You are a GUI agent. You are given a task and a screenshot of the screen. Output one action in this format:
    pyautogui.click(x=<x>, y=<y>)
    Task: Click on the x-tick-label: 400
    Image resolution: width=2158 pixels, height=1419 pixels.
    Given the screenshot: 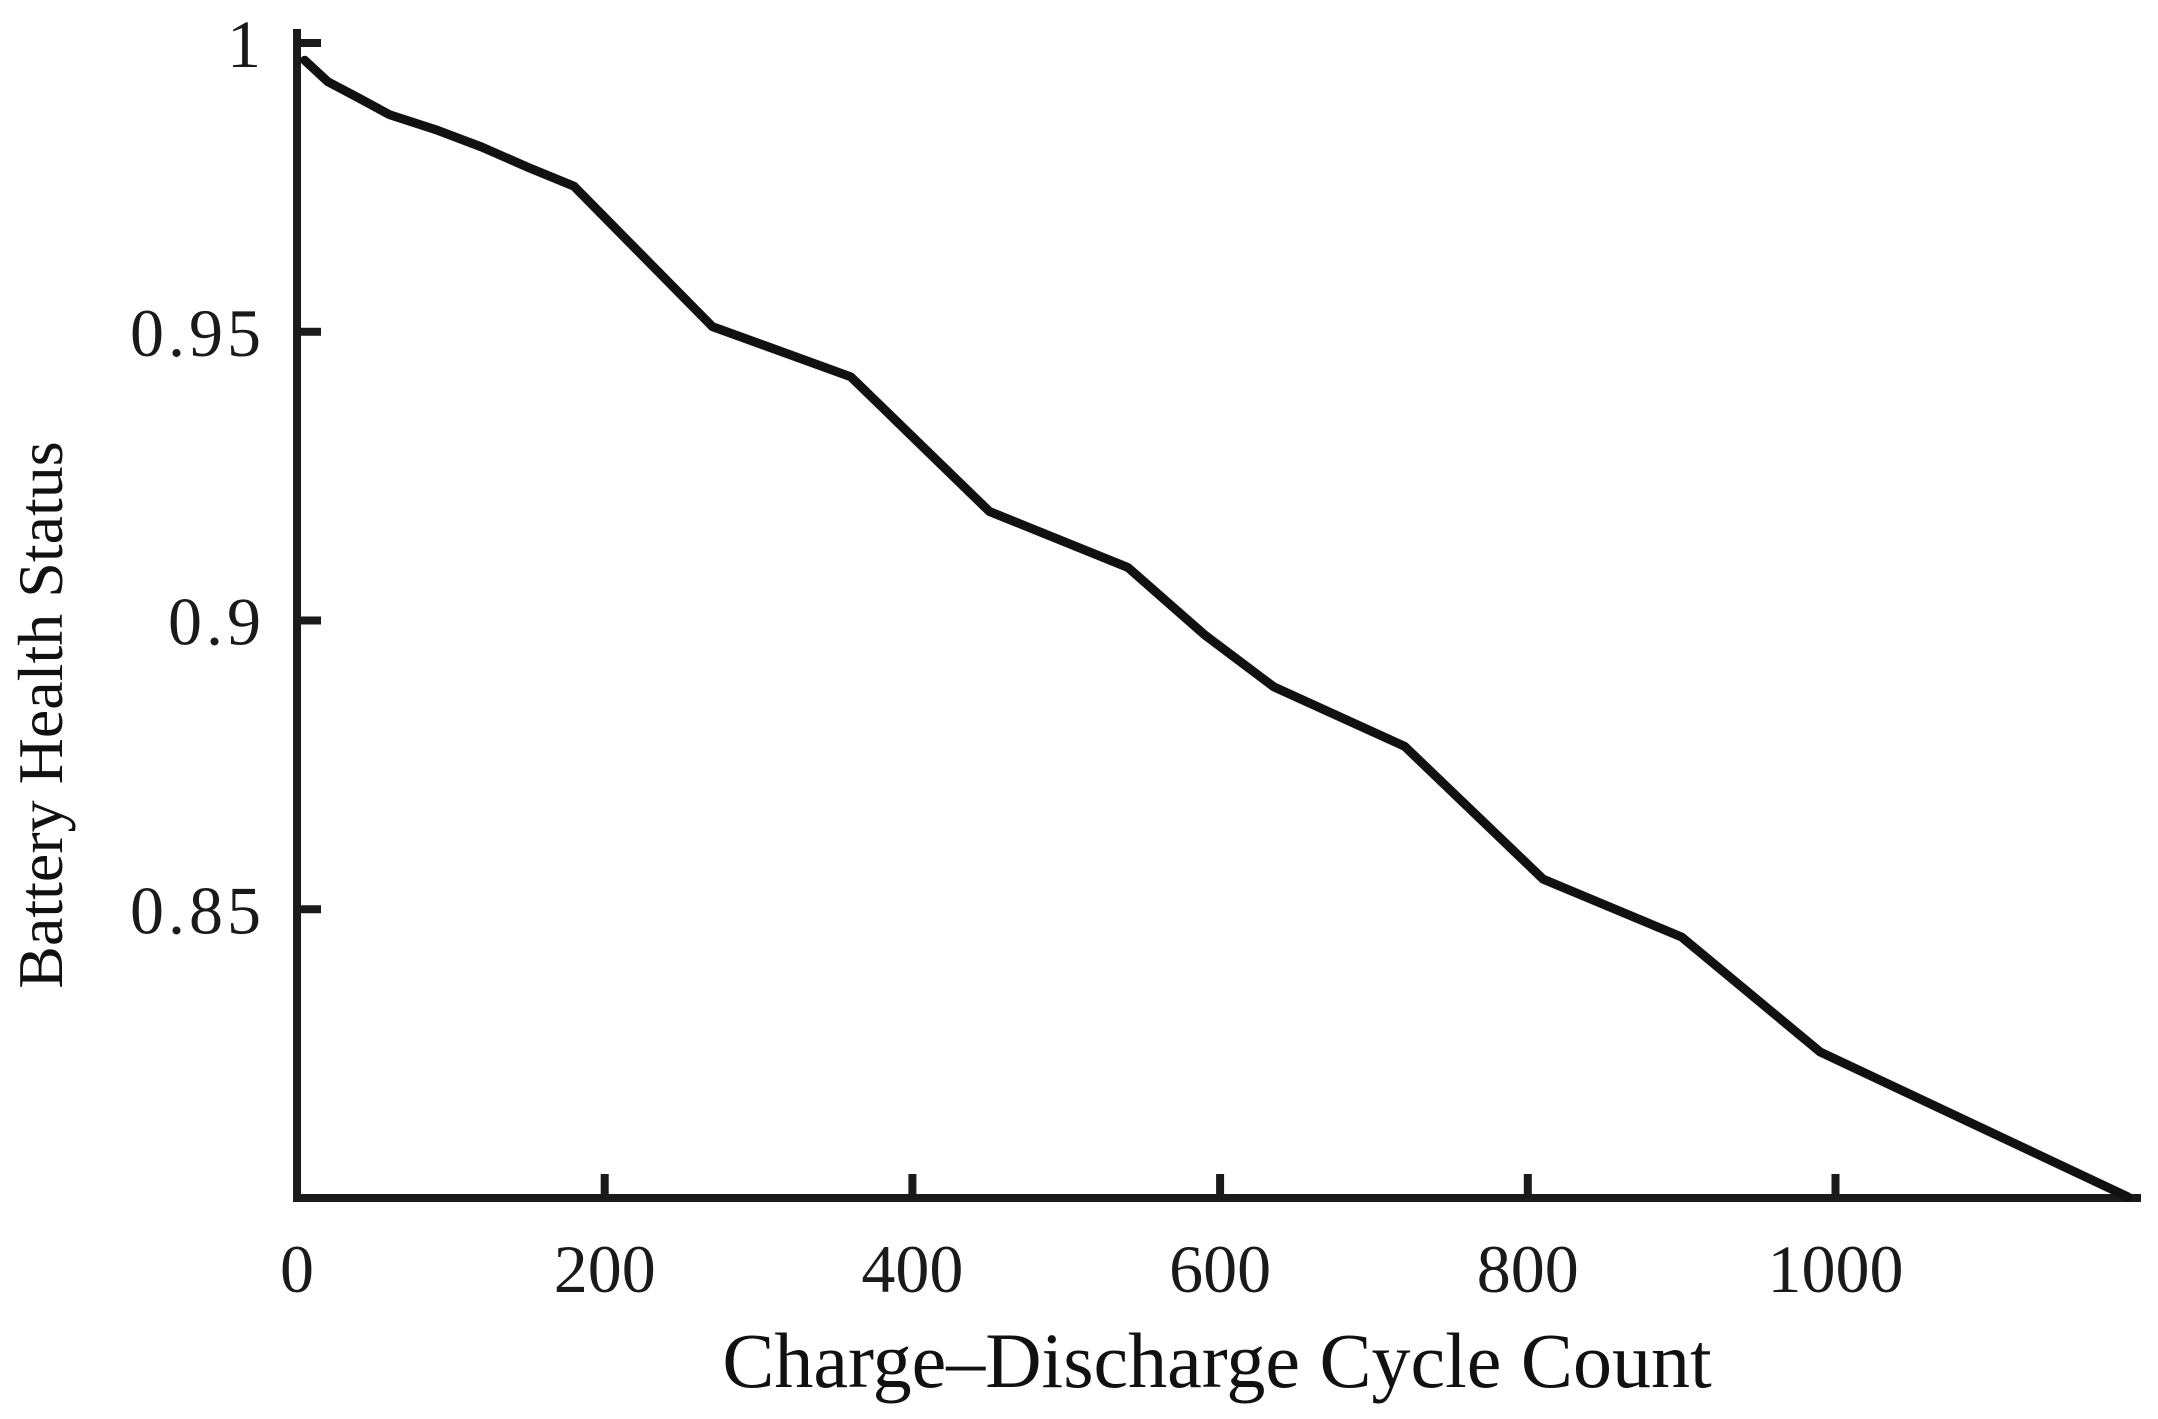 What is the action you would take?
    pyautogui.click(x=912, y=1269)
    